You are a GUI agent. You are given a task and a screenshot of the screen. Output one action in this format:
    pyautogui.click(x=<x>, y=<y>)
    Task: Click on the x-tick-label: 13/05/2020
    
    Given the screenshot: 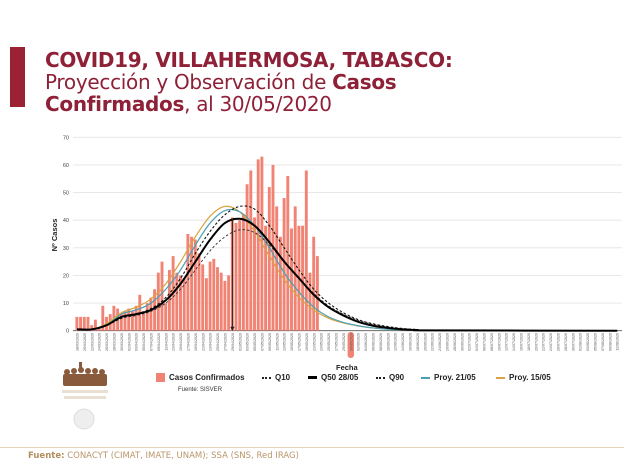 What is the action you would take?
    pyautogui.click(x=285, y=342)
    